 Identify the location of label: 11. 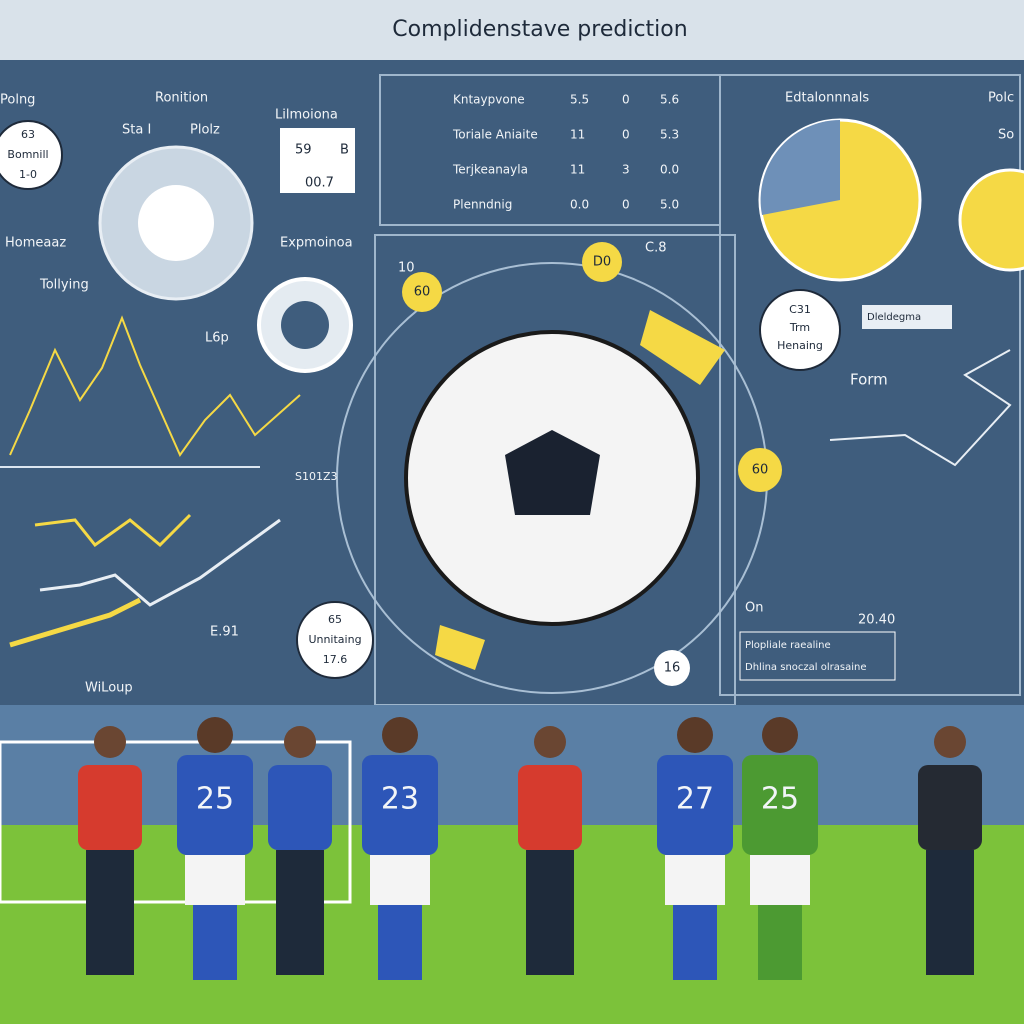
(577, 170).